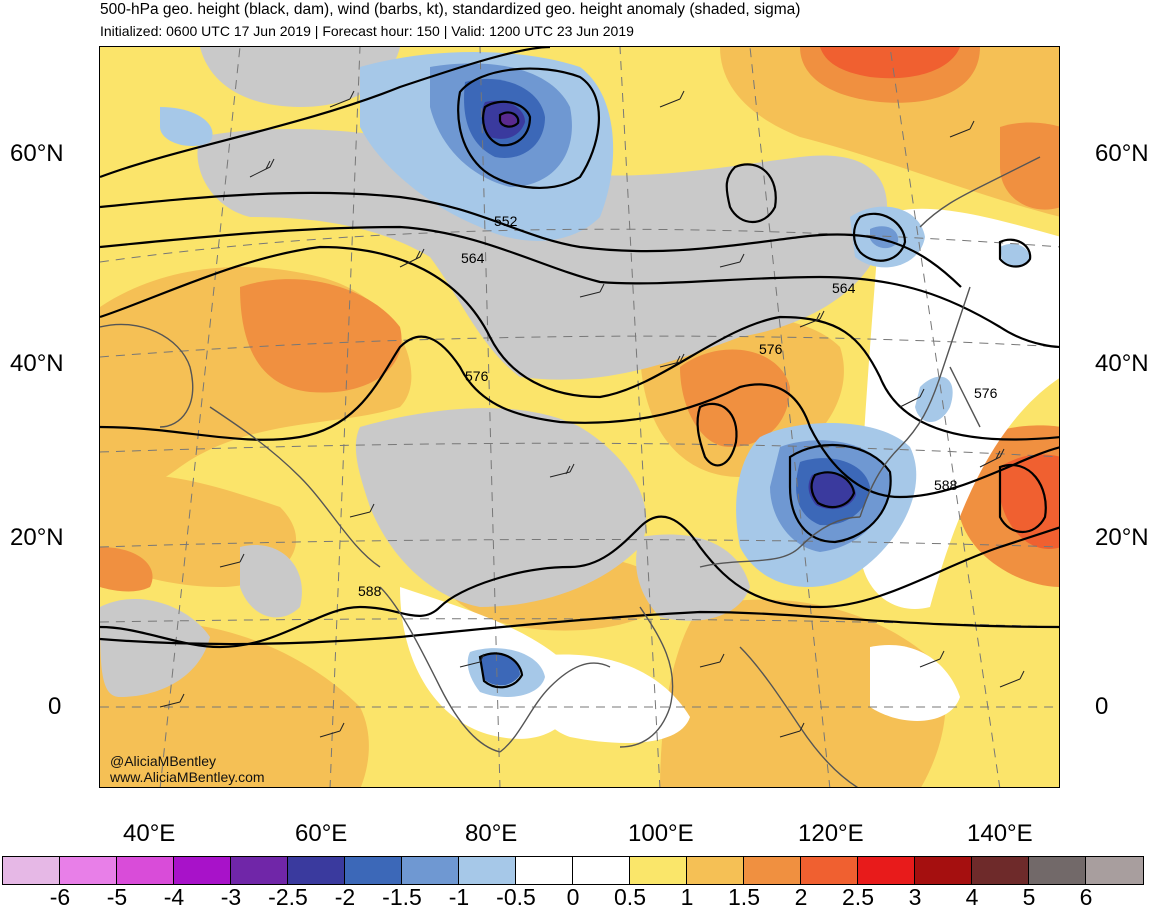  I want to click on colorbar-tick-label: 3, so click(915, 897).